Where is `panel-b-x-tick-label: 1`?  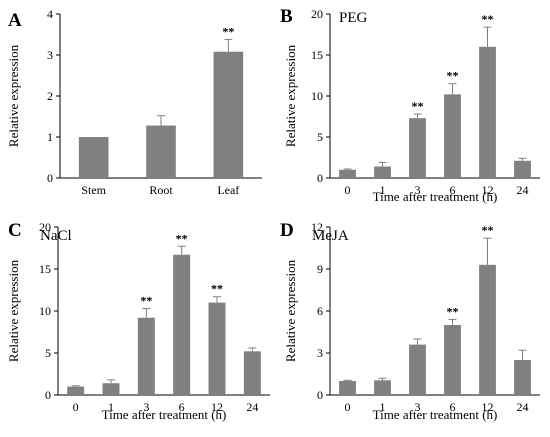 panel-b-x-tick-label: 1 is located at coordinates (383, 190).